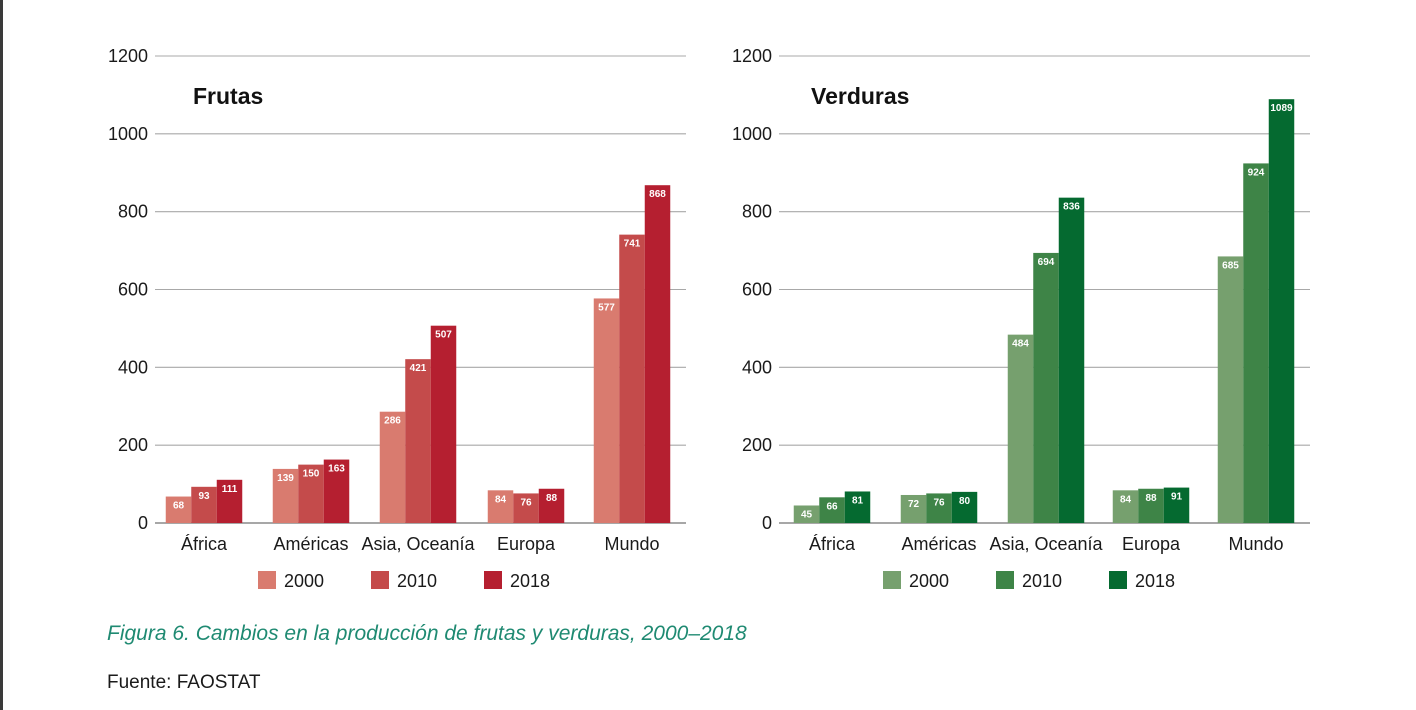 The image size is (1416, 710). I want to click on frutas-bar-label: 88, so click(552, 498).